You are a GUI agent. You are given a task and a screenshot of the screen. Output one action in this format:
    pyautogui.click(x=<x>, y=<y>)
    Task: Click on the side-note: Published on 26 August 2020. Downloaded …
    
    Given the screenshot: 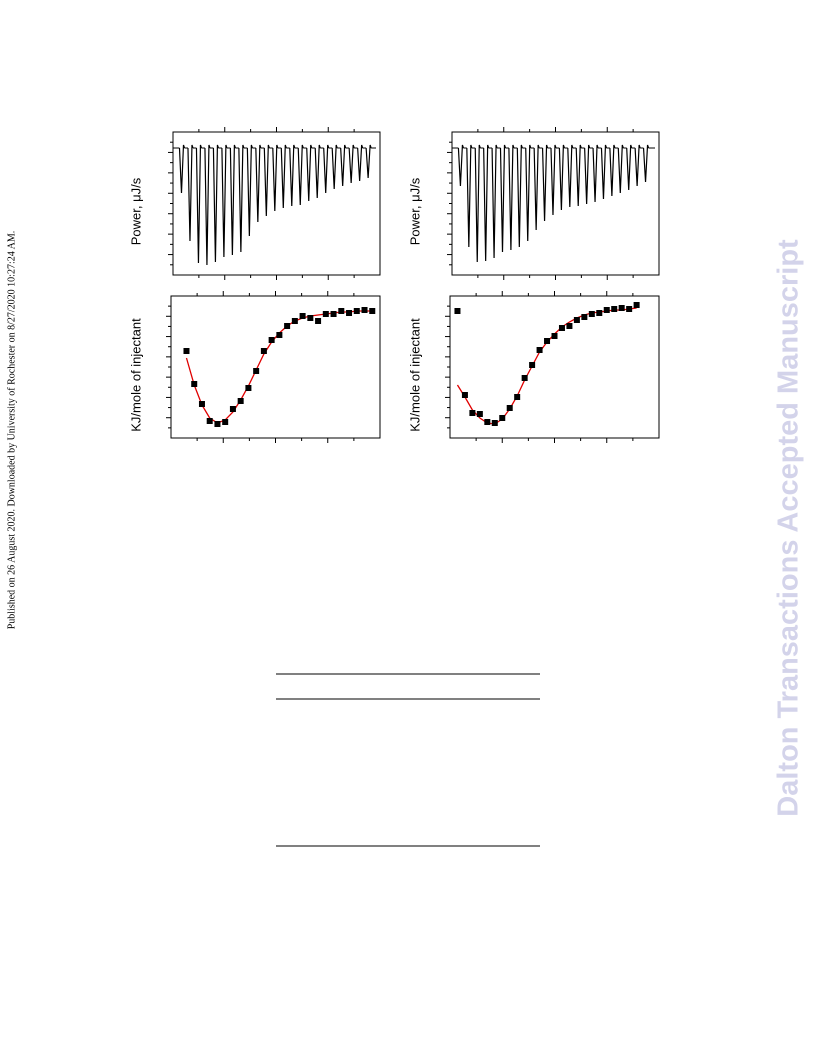 What is the action you would take?
    pyautogui.click(x=11, y=430)
    